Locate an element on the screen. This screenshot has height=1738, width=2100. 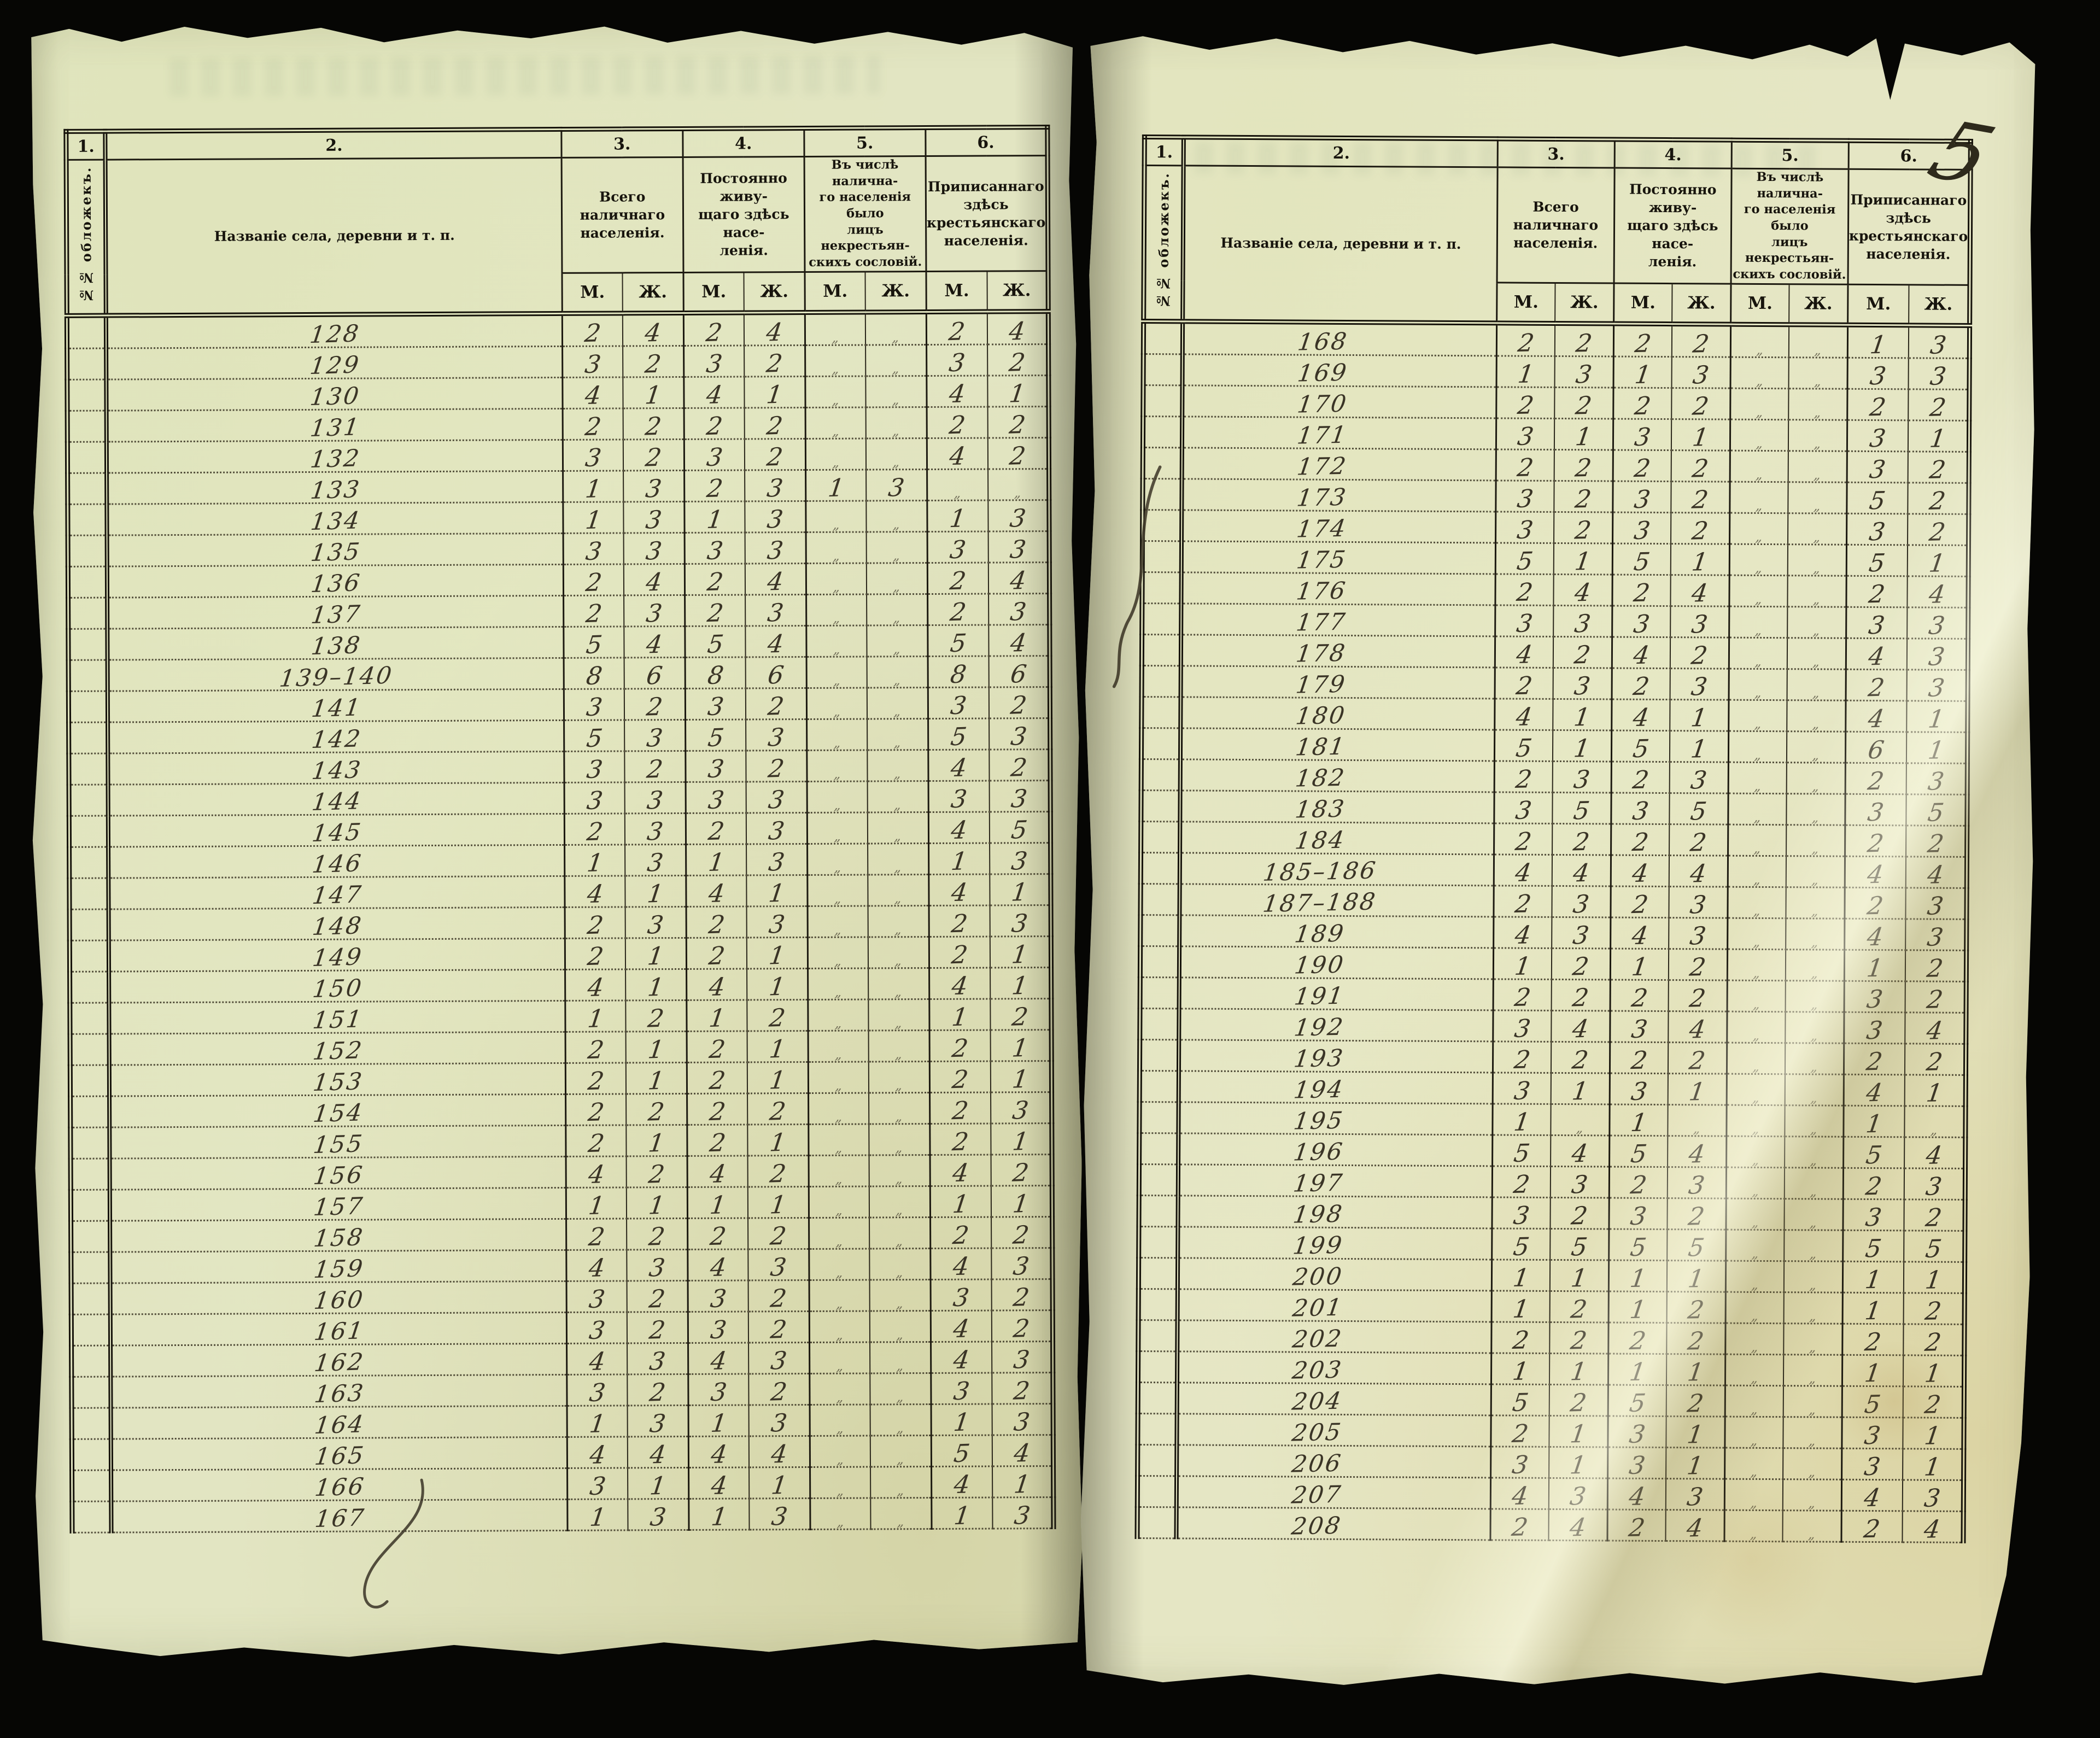
village-number-cell: 179 is located at coordinates (1338, 683).